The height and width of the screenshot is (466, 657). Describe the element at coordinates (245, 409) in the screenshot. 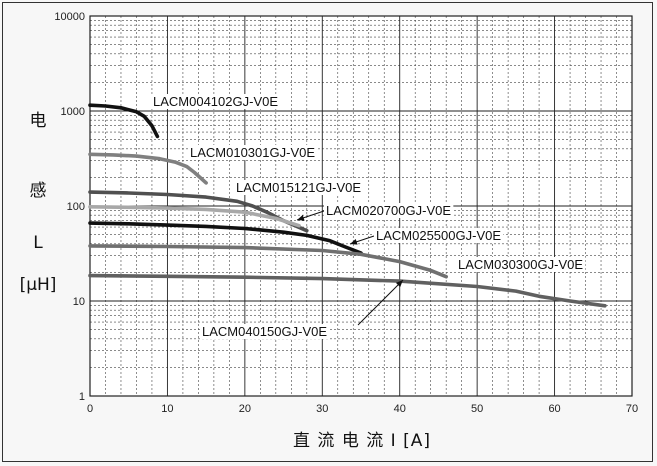

I see `x-tick-label: 20` at that location.